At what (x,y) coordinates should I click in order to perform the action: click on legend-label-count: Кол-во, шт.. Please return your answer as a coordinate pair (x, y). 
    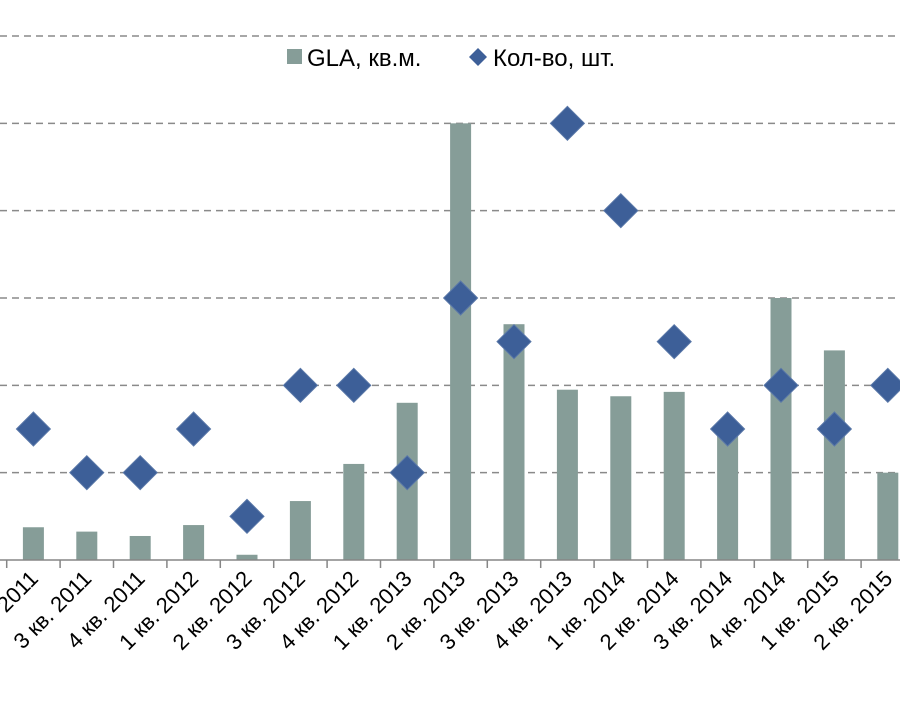
    Looking at the image, I should click on (554, 58).